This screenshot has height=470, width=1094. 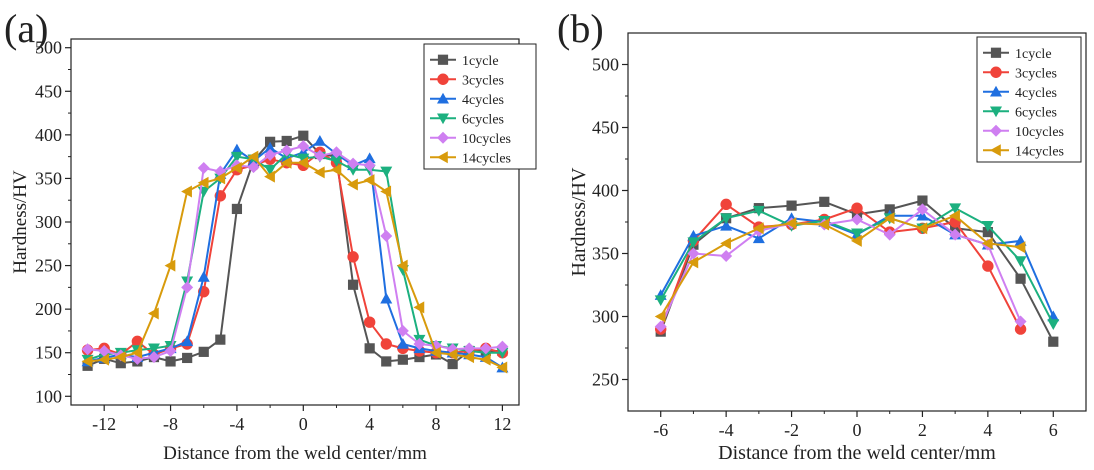 I want to click on series-line-6cycles, so click(x=857, y=266).